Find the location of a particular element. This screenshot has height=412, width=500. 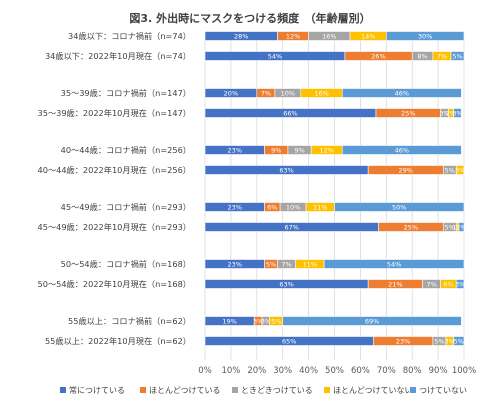

x-tick-label: 20% is located at coordinates (256, 371).